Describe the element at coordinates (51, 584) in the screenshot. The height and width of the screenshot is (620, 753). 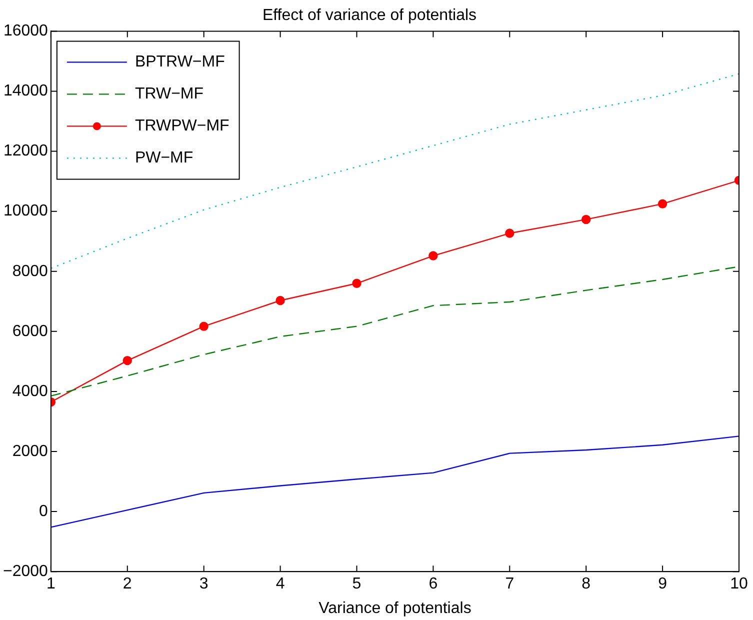
I see `x-tick-label: 1` at that location.